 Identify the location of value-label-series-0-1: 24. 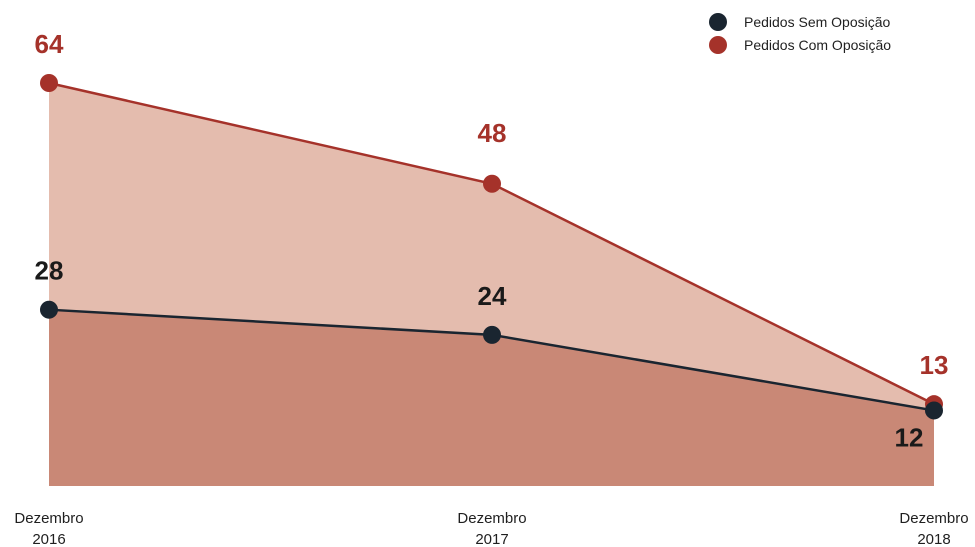
(492, 296).